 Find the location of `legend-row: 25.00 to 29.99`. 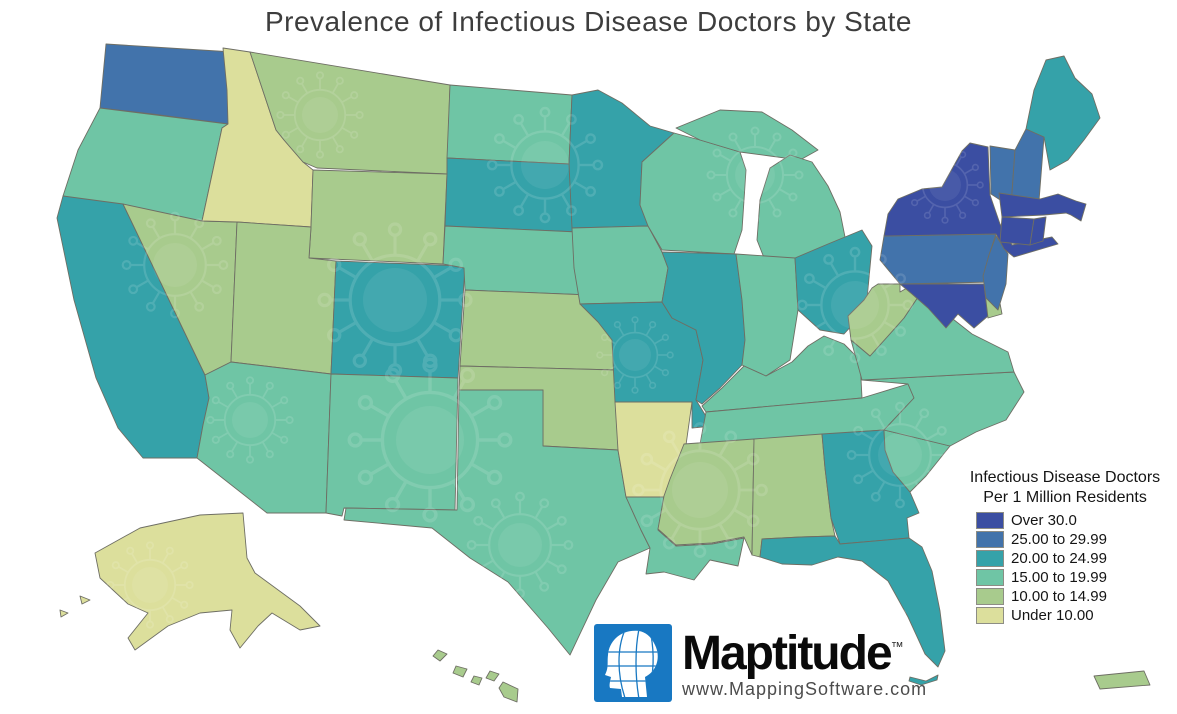

legend-row: 25.00 to 29.99 is located at coordinates (1075, 539).